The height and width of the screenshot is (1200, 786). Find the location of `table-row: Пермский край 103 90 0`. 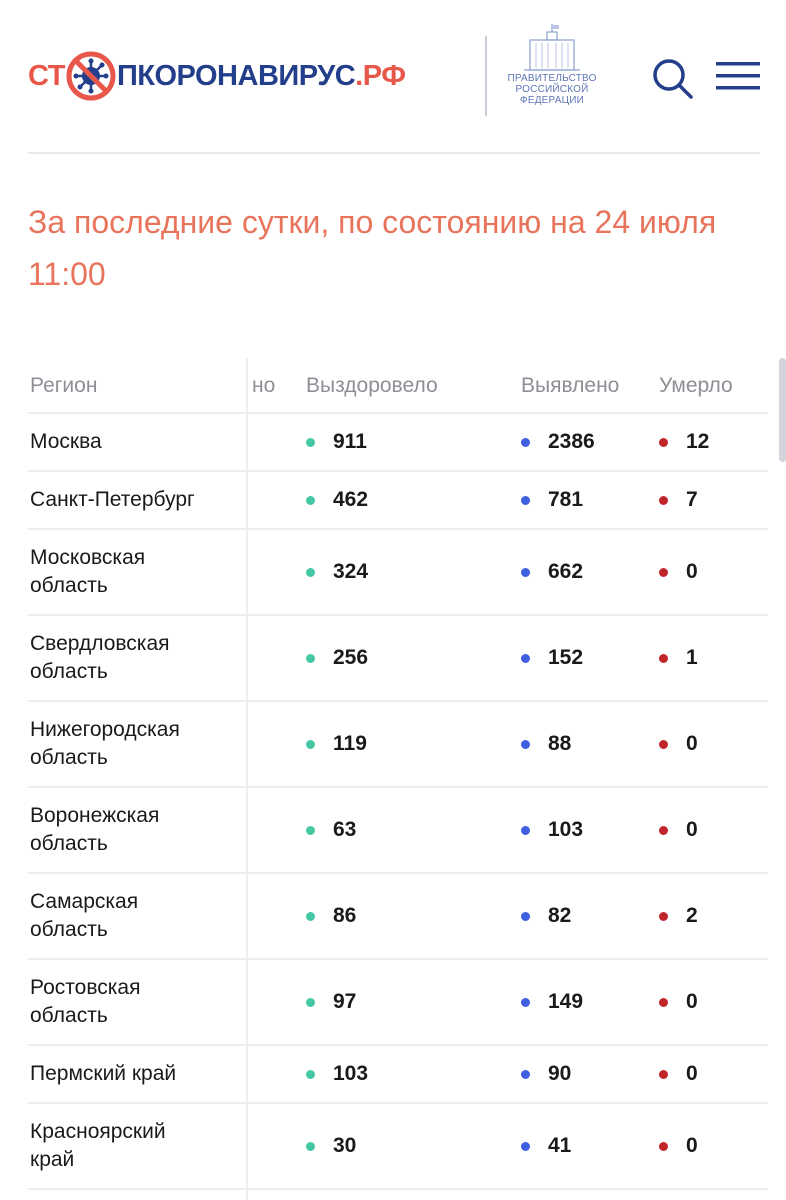

table-row: Пермский край 103 90 0 is located at coordinates (398, 1075).